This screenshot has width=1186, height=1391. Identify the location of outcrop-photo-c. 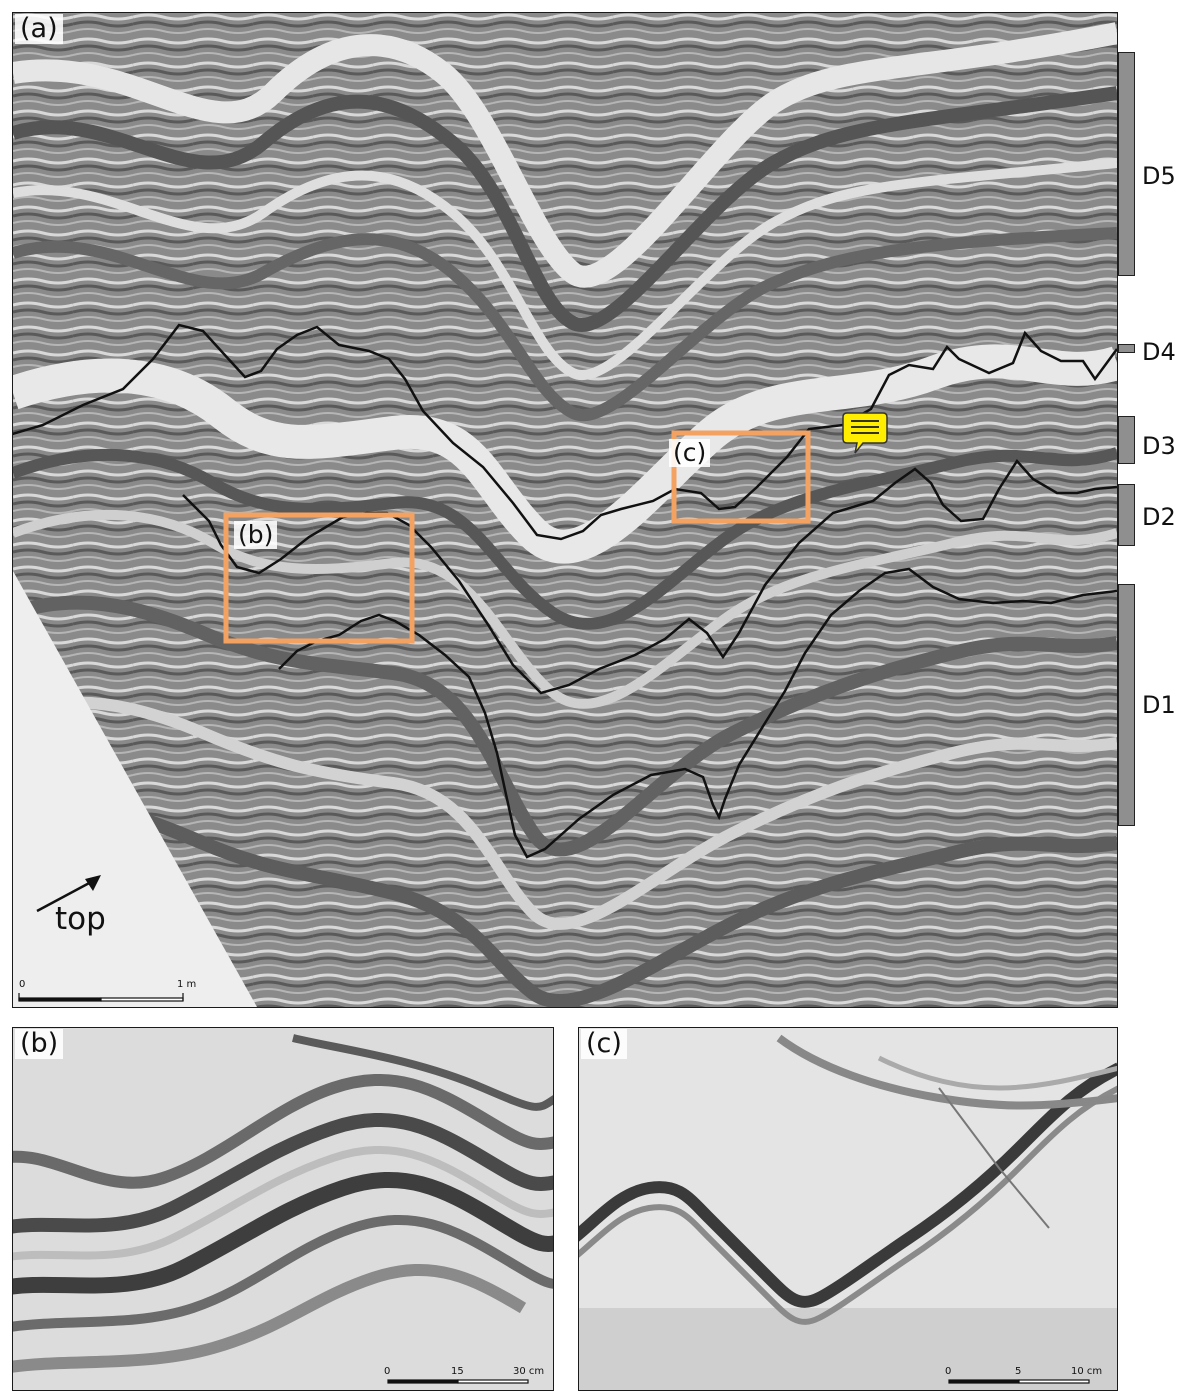
(848, 1209).